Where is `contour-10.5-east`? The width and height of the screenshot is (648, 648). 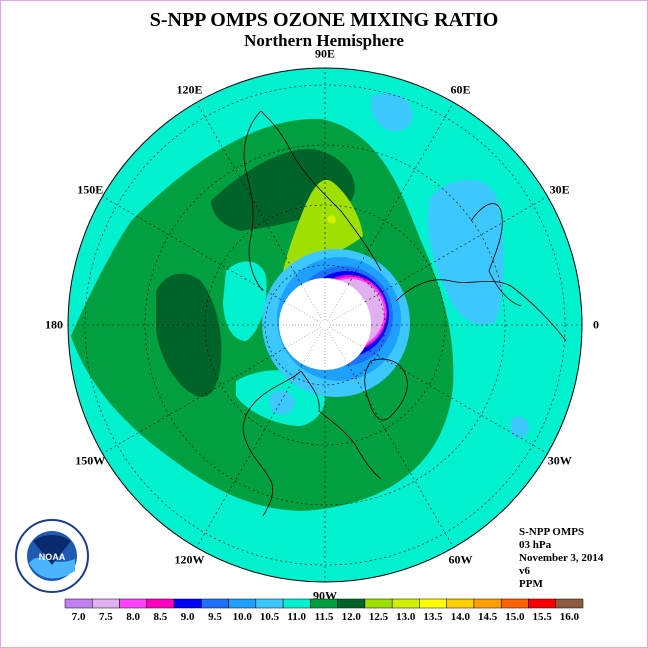 contour-10.5-east is located at coordinates (465, 252).